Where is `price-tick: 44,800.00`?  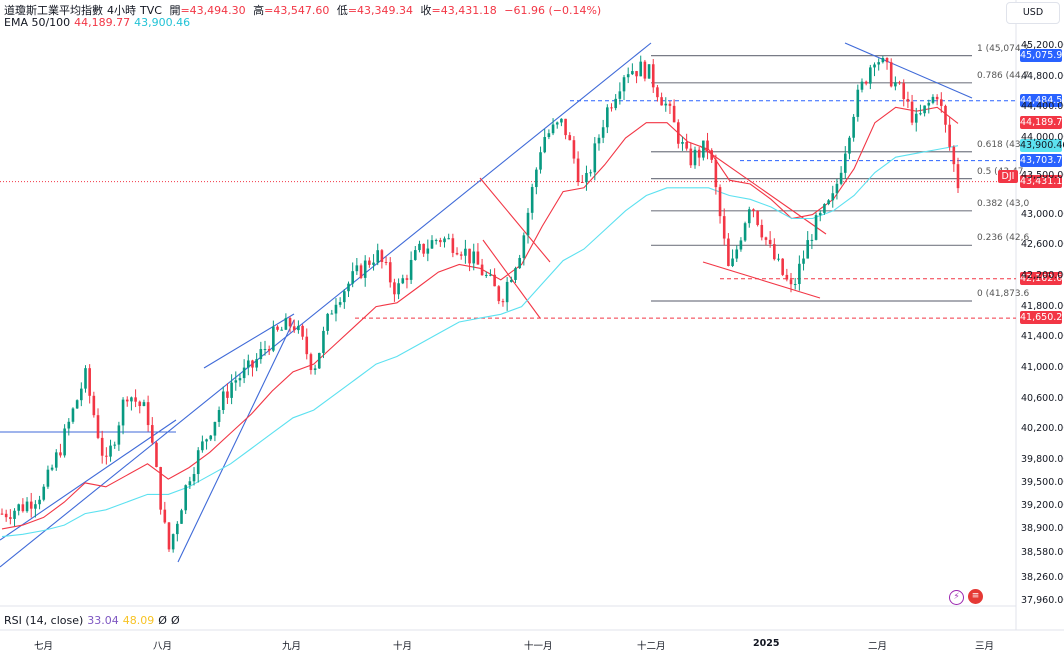
price-tick: 44,800.00 is located at coordinates (1042, 76).